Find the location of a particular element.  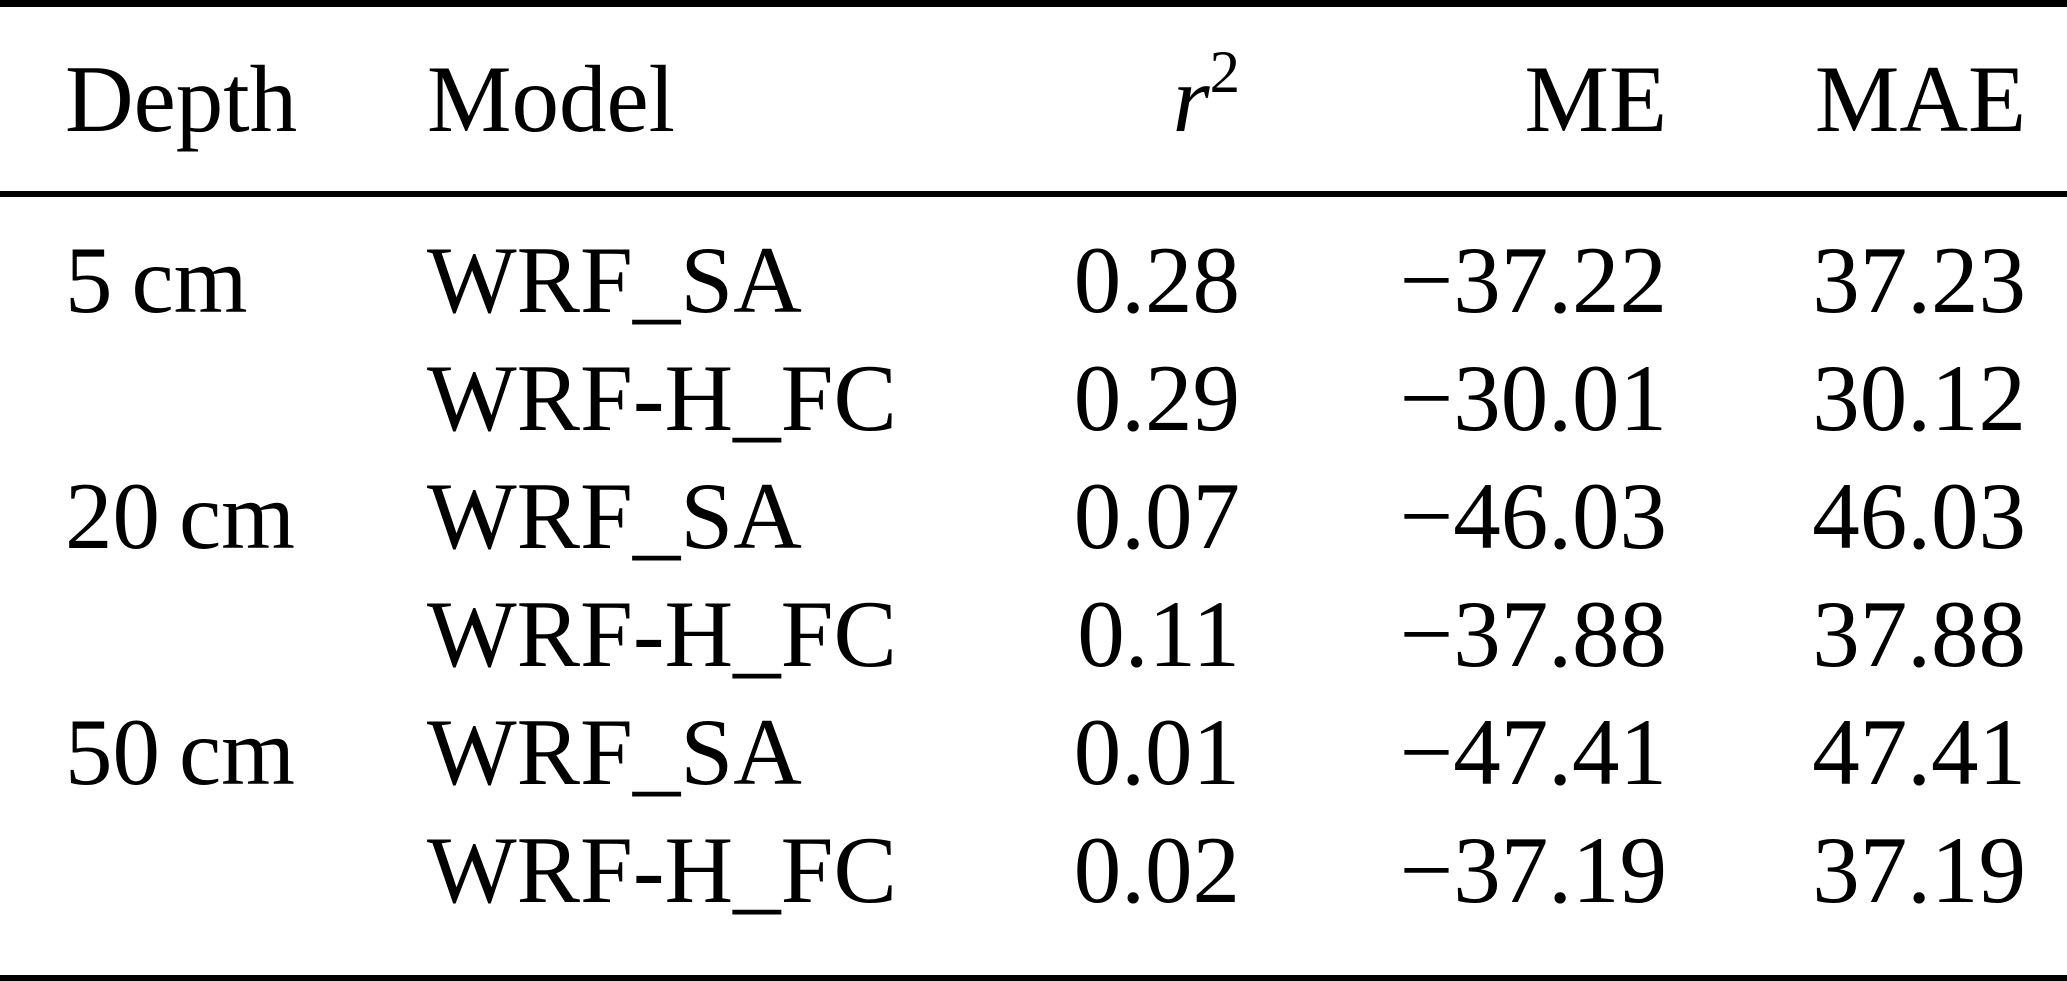

mae-cell: 37.19 is located at coordinates (1919, 869).